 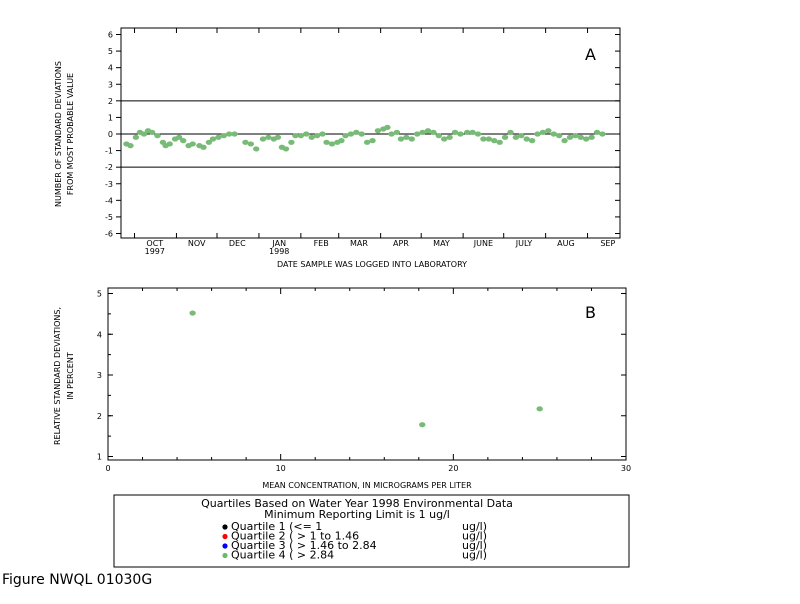 What do you see at coordinates (70, 376) in the screenshot?
I see `panel-b-y-title-line2: IN PERCENT` at bounding box center [70, 376].